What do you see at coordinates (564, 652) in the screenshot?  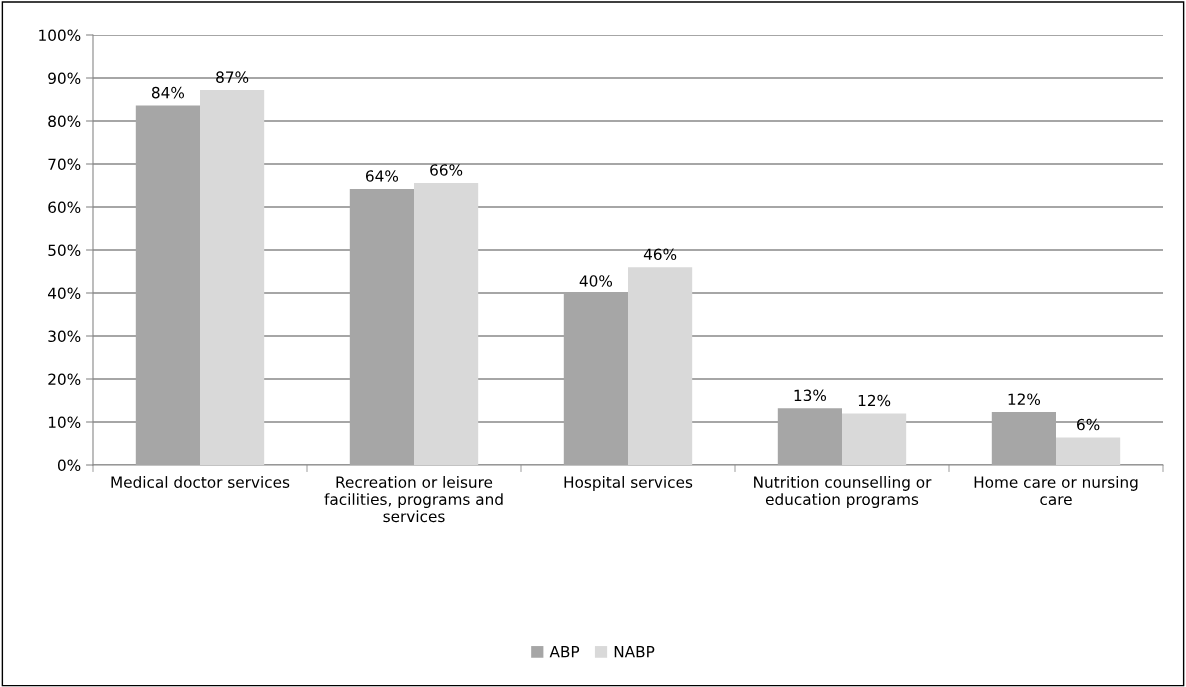 I see `legend-label: ABP` at bounding box center [564, 652].